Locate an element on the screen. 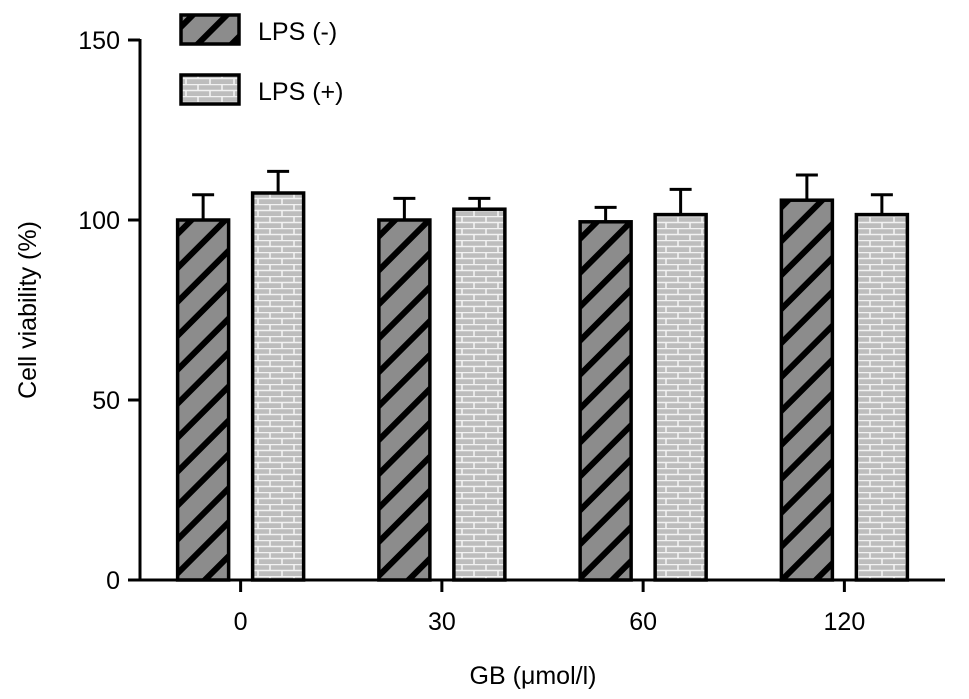 The height and width of the screenshot is (699, 969). legend-label: LPS (+) is located at coordinates (300, 92).